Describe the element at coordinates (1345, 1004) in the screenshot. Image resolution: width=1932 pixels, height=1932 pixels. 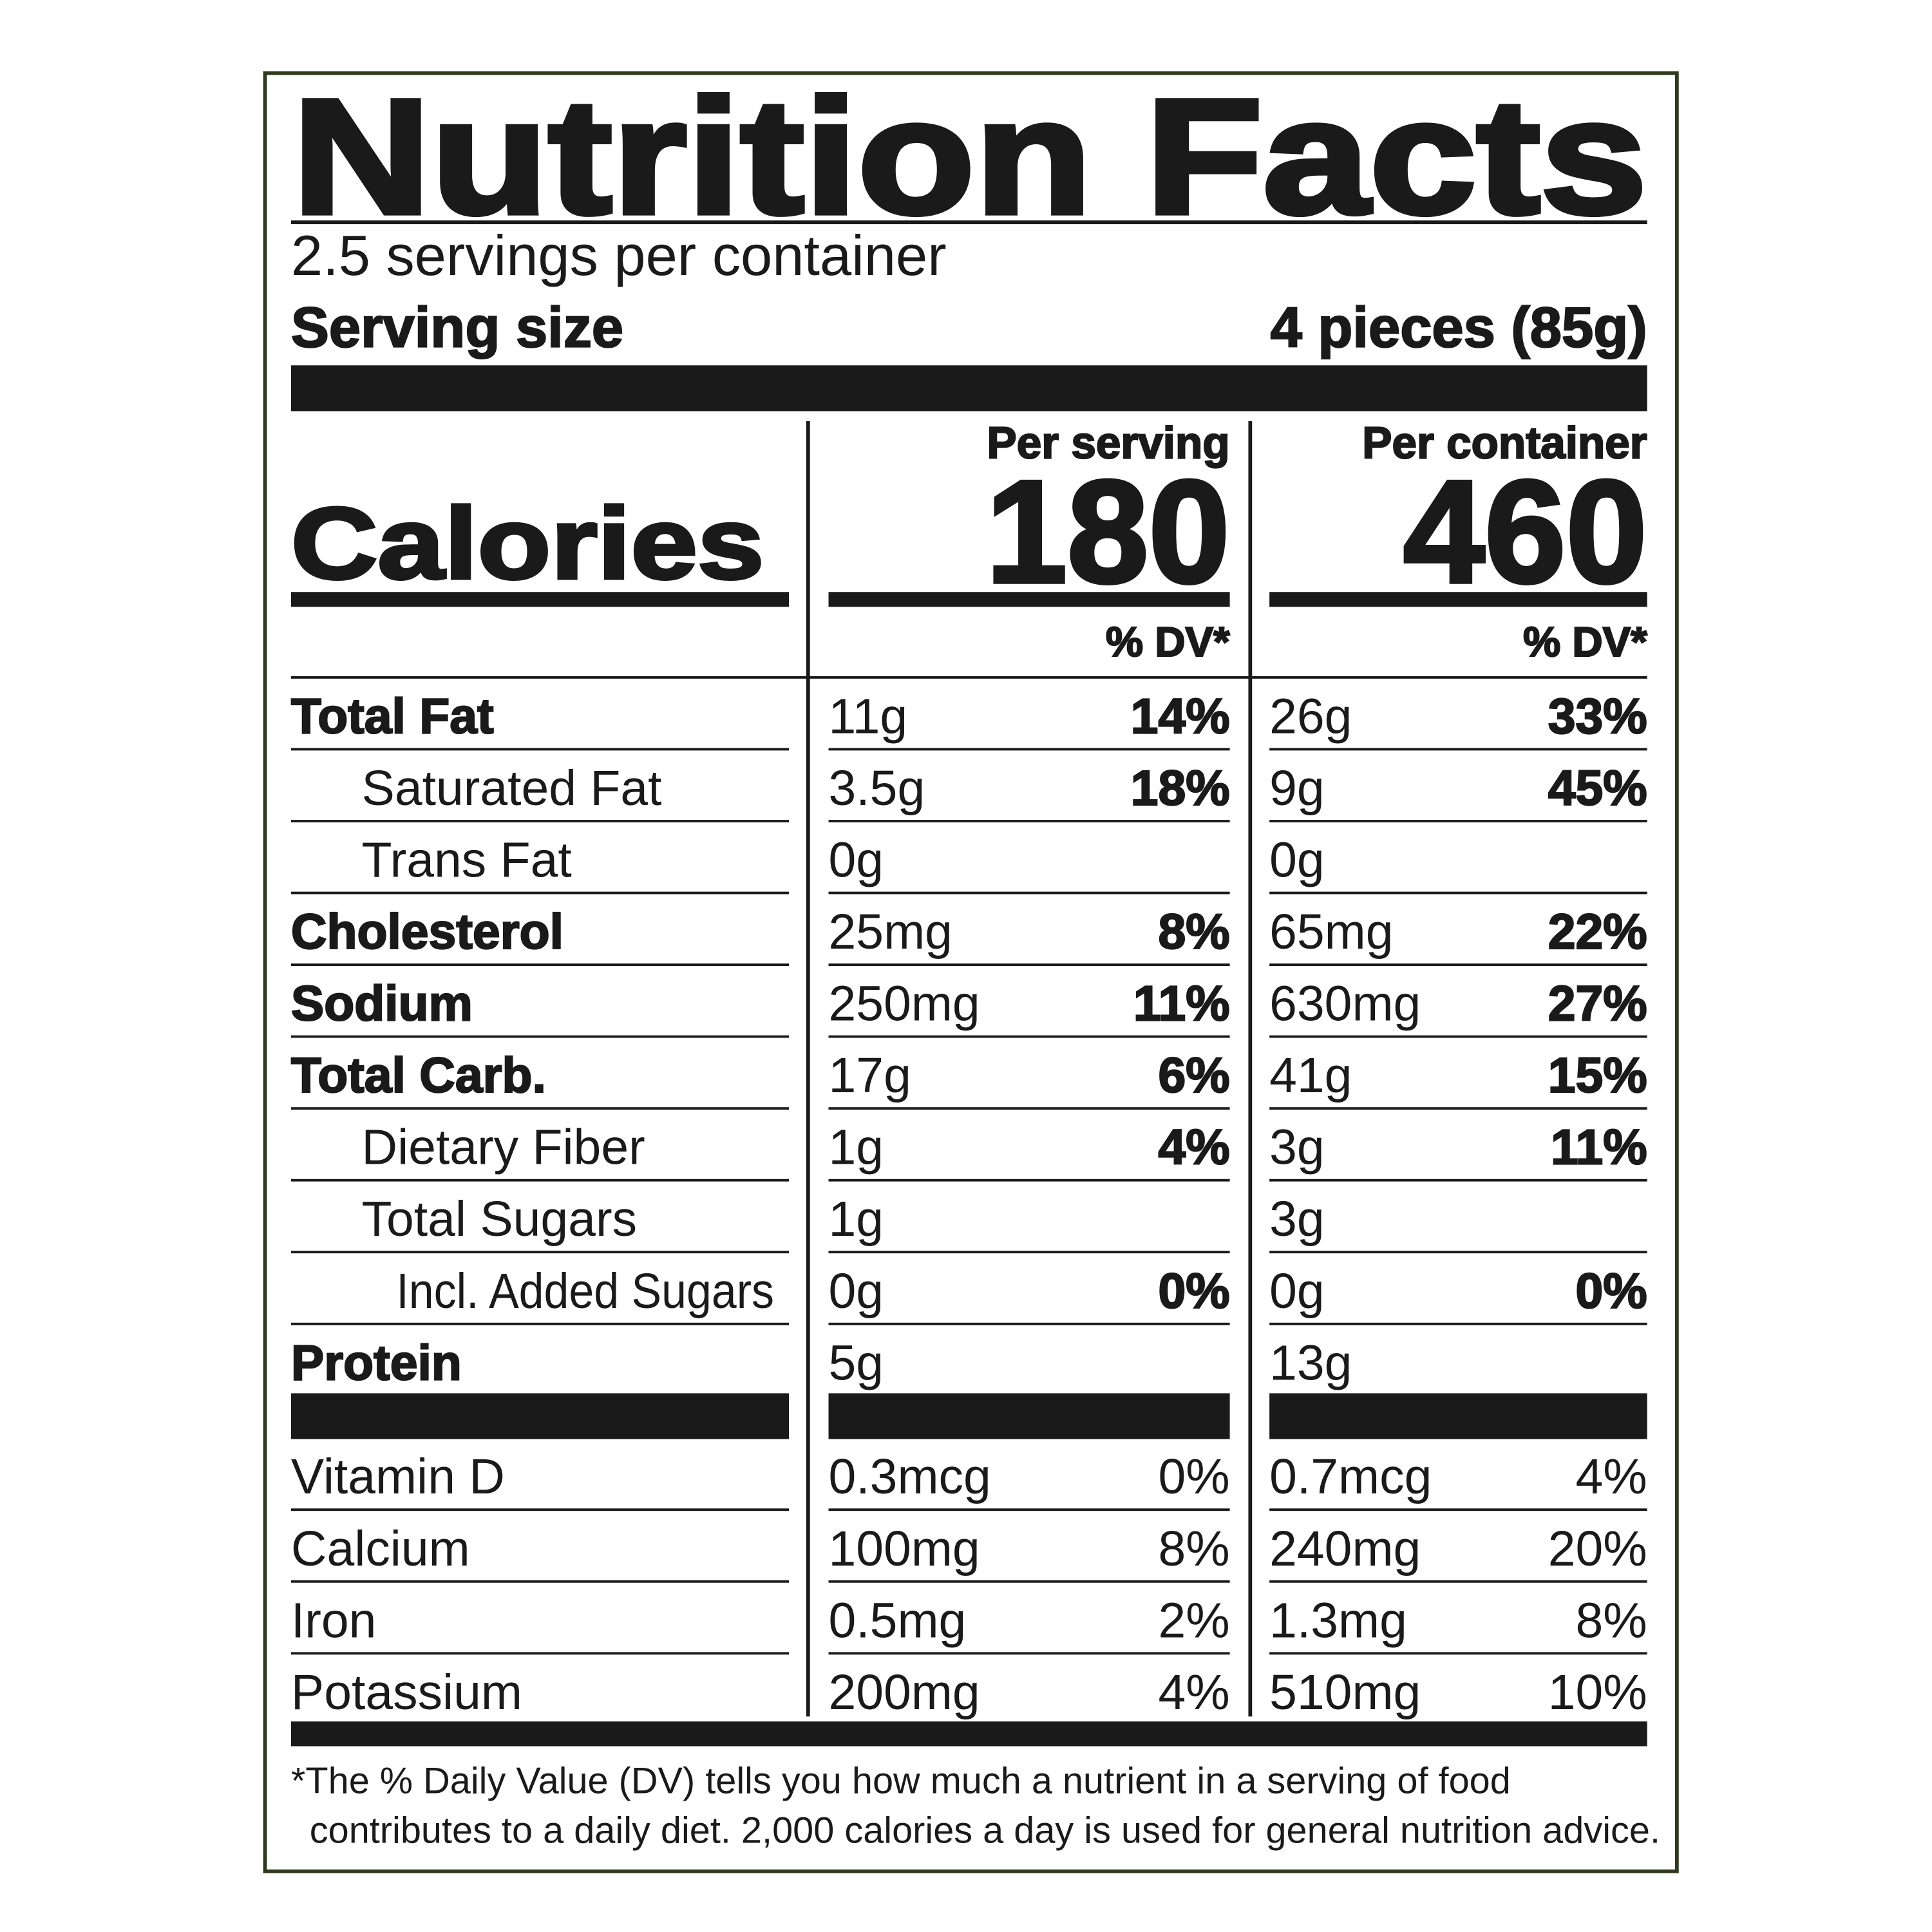
I see `amount: 630mg` at that location.